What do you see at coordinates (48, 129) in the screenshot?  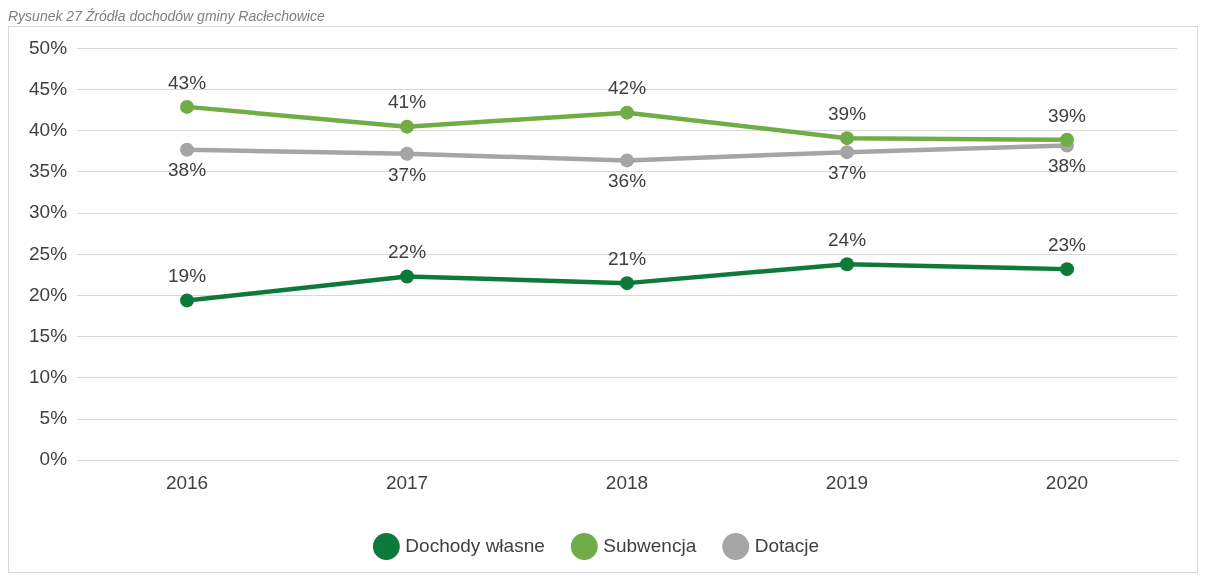 I see `y-tick-label: 40%` at bounding box center [48, 129].